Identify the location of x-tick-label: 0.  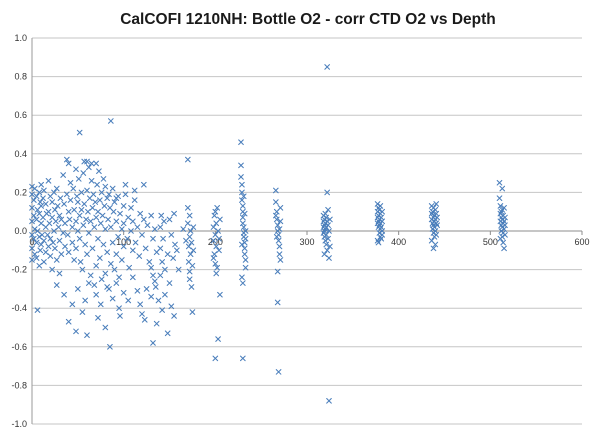
(31, 242).